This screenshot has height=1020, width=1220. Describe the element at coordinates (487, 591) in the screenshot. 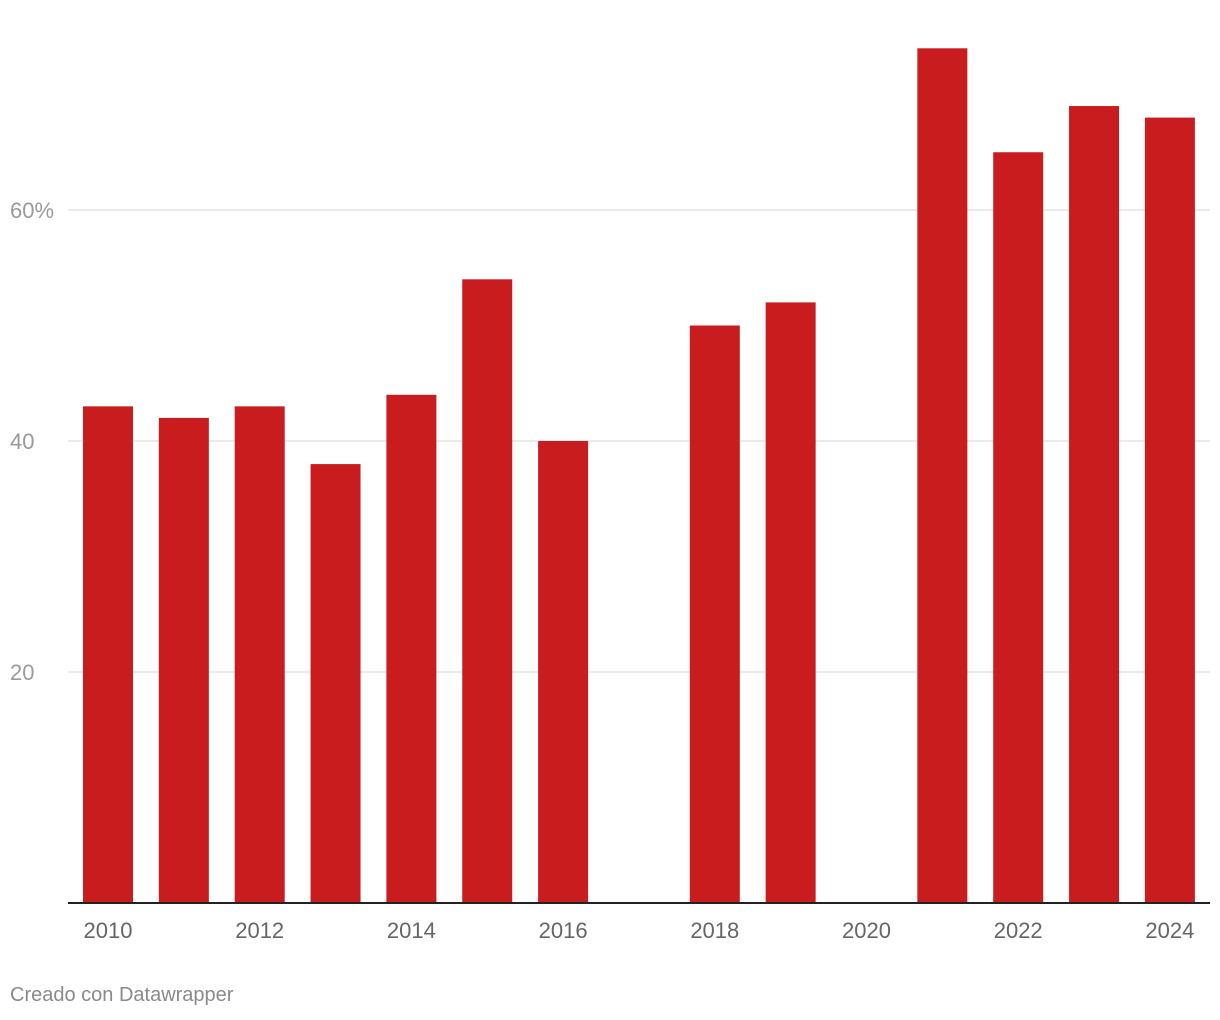

I see `bar-2015` at that location.